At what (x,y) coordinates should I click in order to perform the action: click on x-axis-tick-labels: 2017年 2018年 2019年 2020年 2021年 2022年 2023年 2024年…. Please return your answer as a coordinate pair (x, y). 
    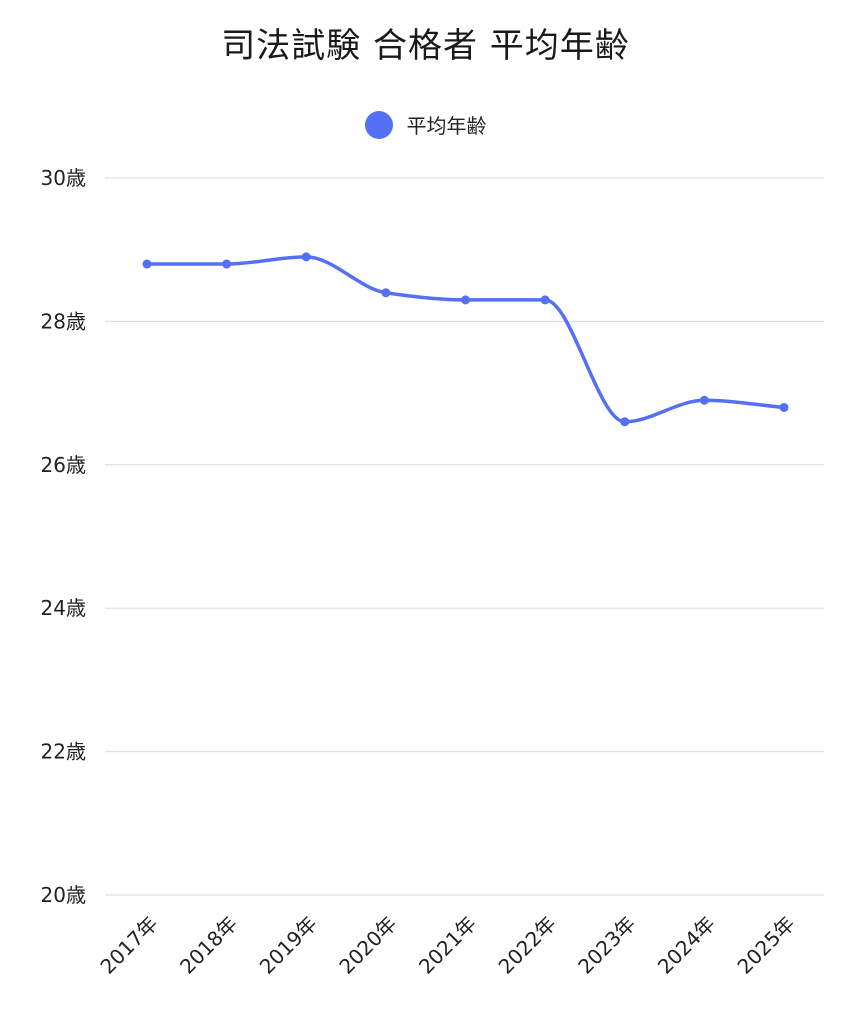
    Looking at the image, I should click on (447, 945).